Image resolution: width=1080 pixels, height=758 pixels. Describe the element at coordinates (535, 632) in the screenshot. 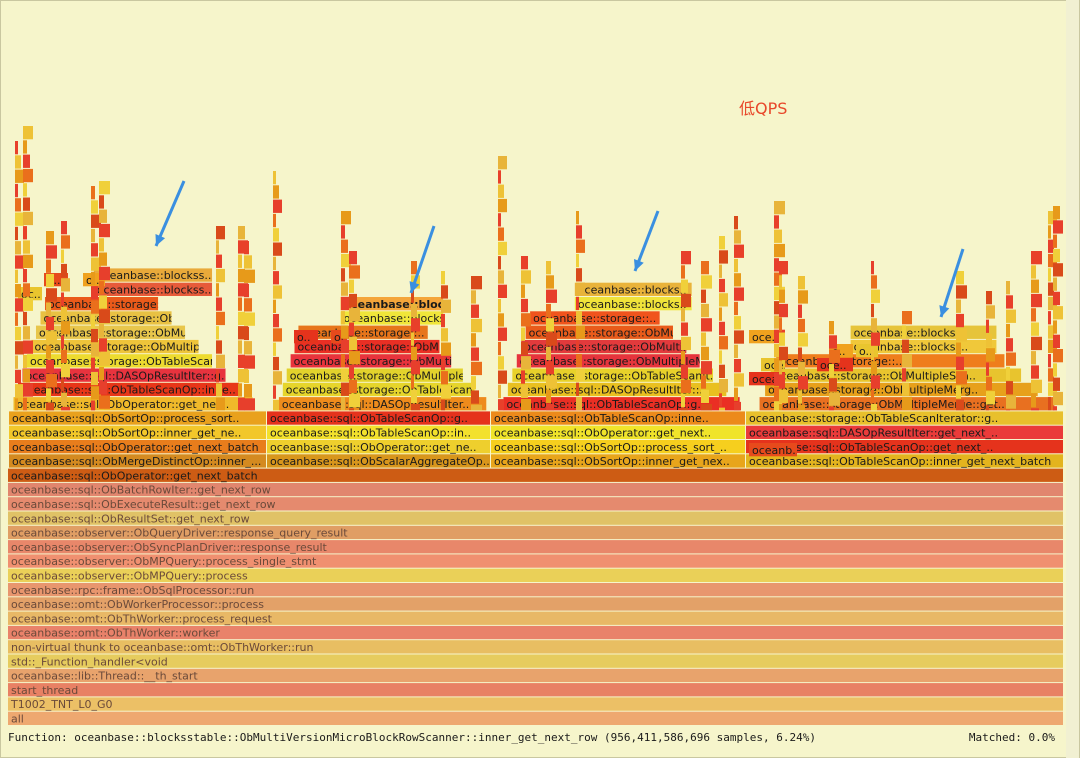

I see `stack-frame: oceanbase::omt::ObThWorker::worker` at that location.